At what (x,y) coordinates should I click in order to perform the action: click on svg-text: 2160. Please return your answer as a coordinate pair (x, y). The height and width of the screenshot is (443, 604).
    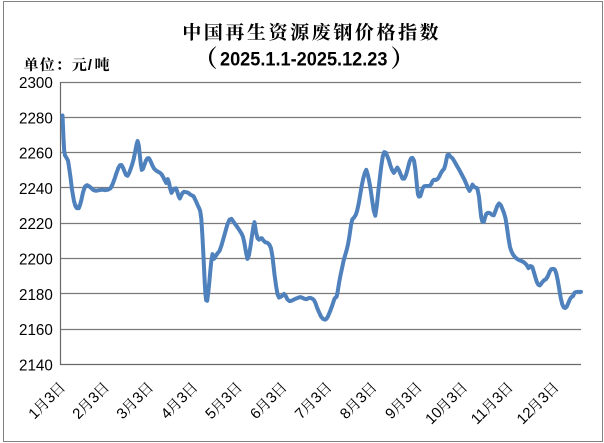
    Looking at the image, I should click on (36, 330).